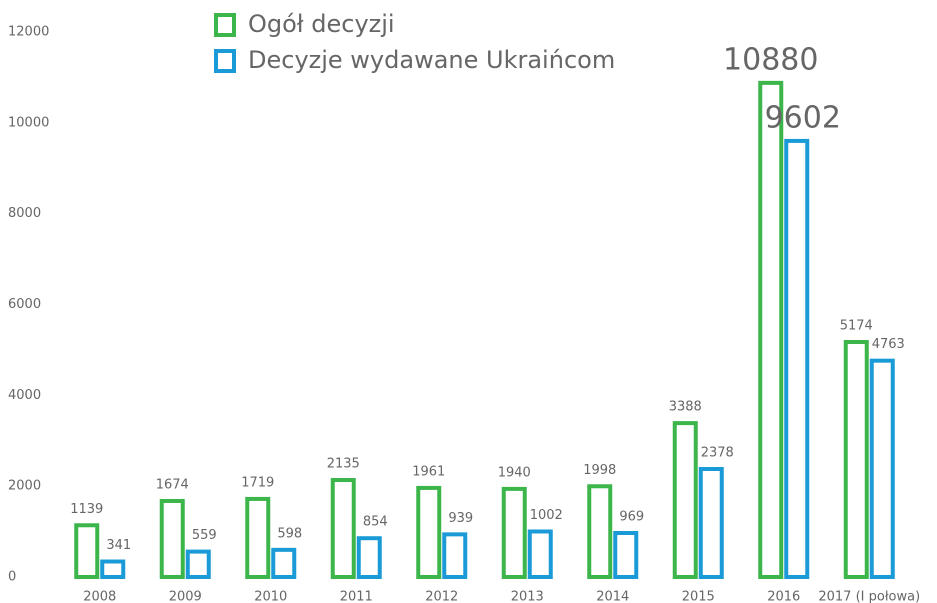 This screenshot has height=603, width=937. Describe the element at coordinates (856, 326) in the screenshot. I see `value-label: 5174` at that location.